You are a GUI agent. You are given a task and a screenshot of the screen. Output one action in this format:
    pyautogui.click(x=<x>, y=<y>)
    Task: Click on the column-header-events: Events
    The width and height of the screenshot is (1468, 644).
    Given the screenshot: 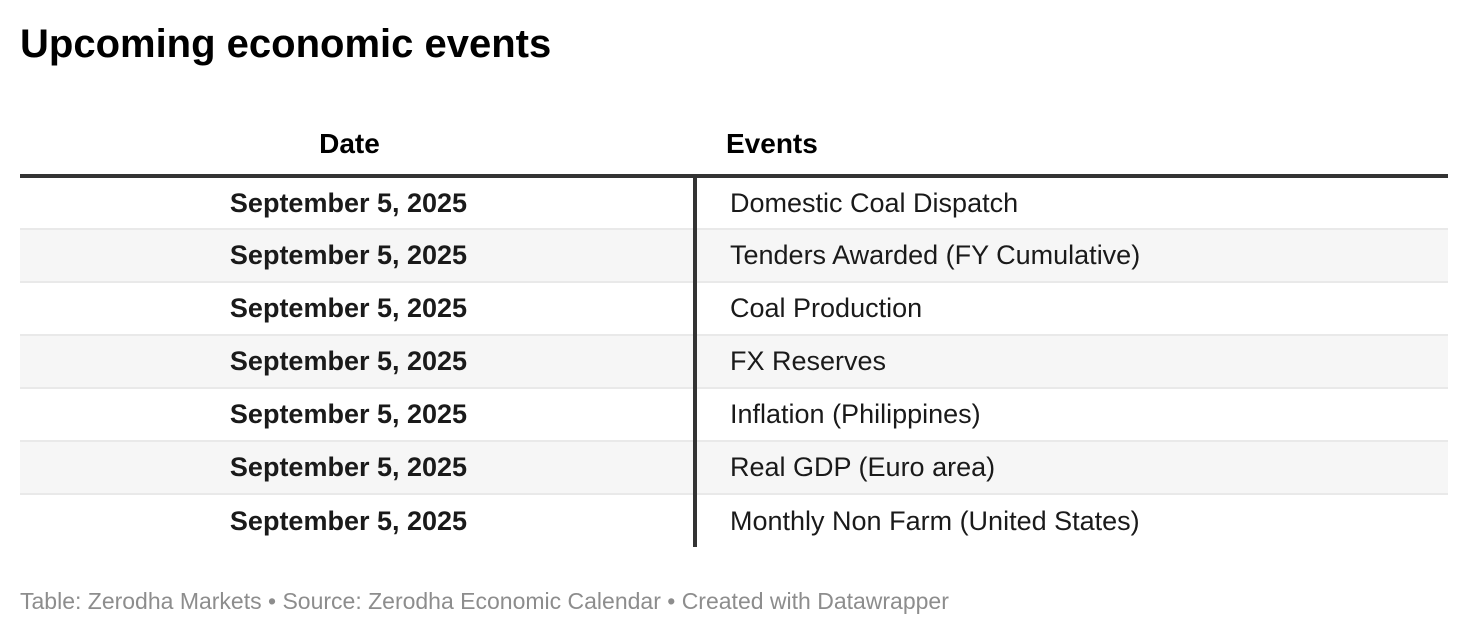 What is the action you would take?
    pyautogui.click(x=1071, y=146)
    